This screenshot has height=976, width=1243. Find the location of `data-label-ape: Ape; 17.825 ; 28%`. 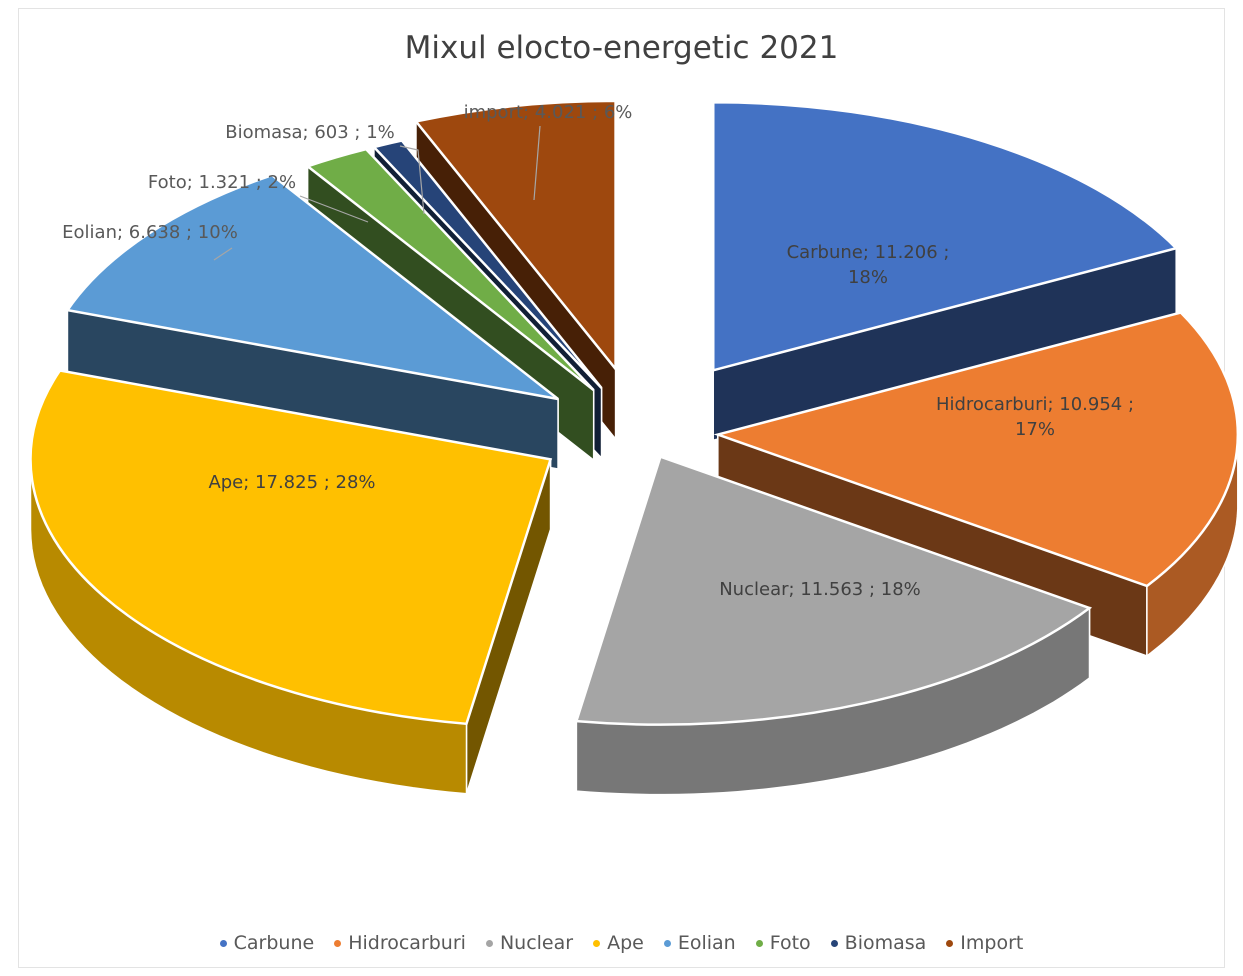

data-label-ape: Ape; 17.825 ; 28% is located at coordinates (291, 482).